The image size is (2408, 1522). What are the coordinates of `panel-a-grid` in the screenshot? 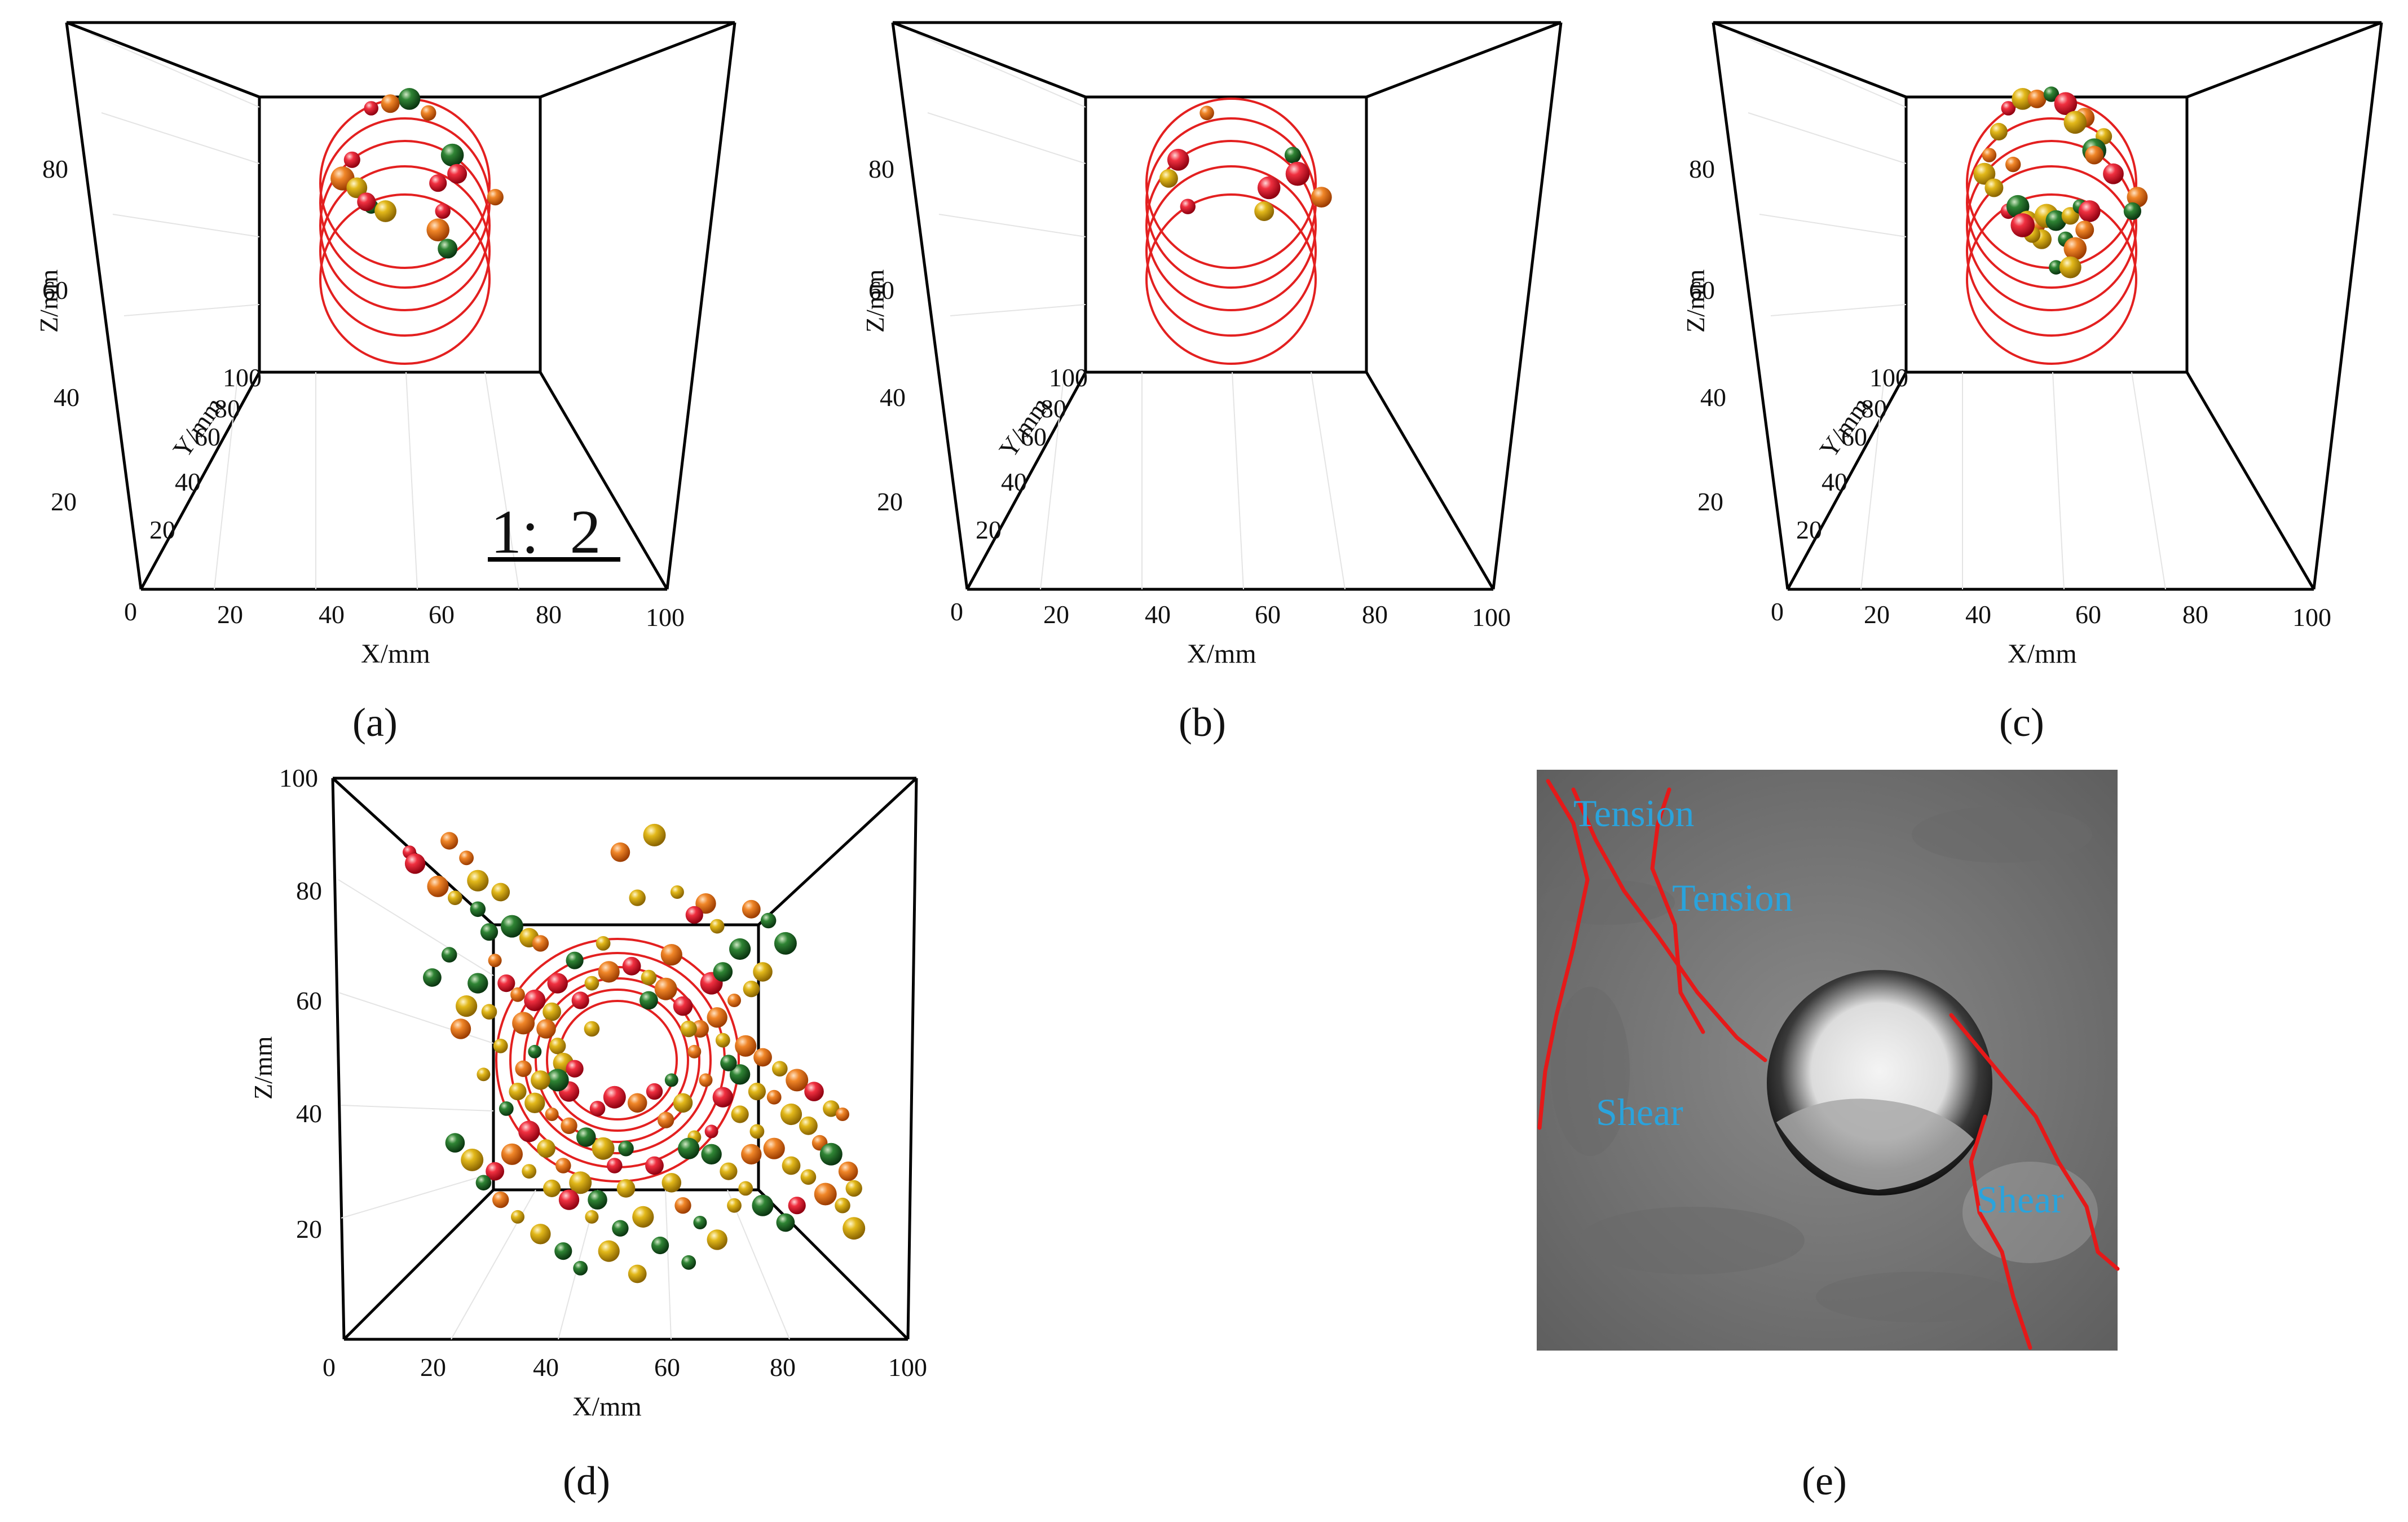 It's located at (304, 312).